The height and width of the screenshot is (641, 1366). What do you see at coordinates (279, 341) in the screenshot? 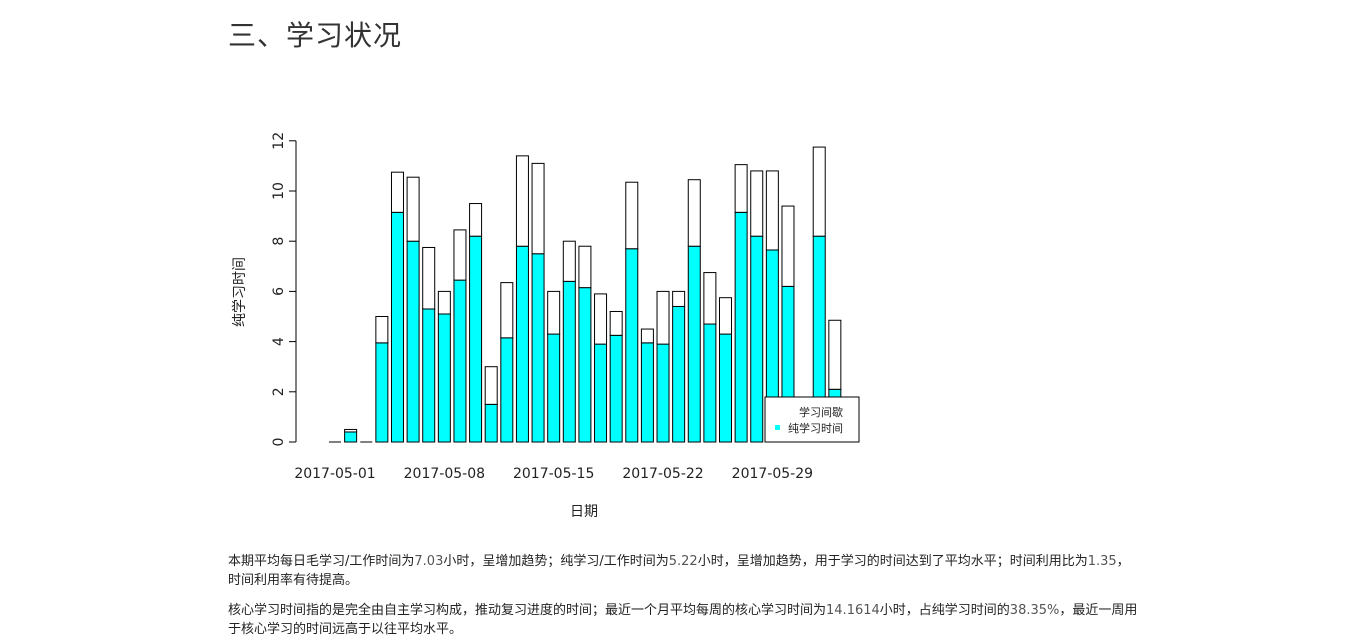
I see `y-tick-label: 4` at bounding box center [279, 341].